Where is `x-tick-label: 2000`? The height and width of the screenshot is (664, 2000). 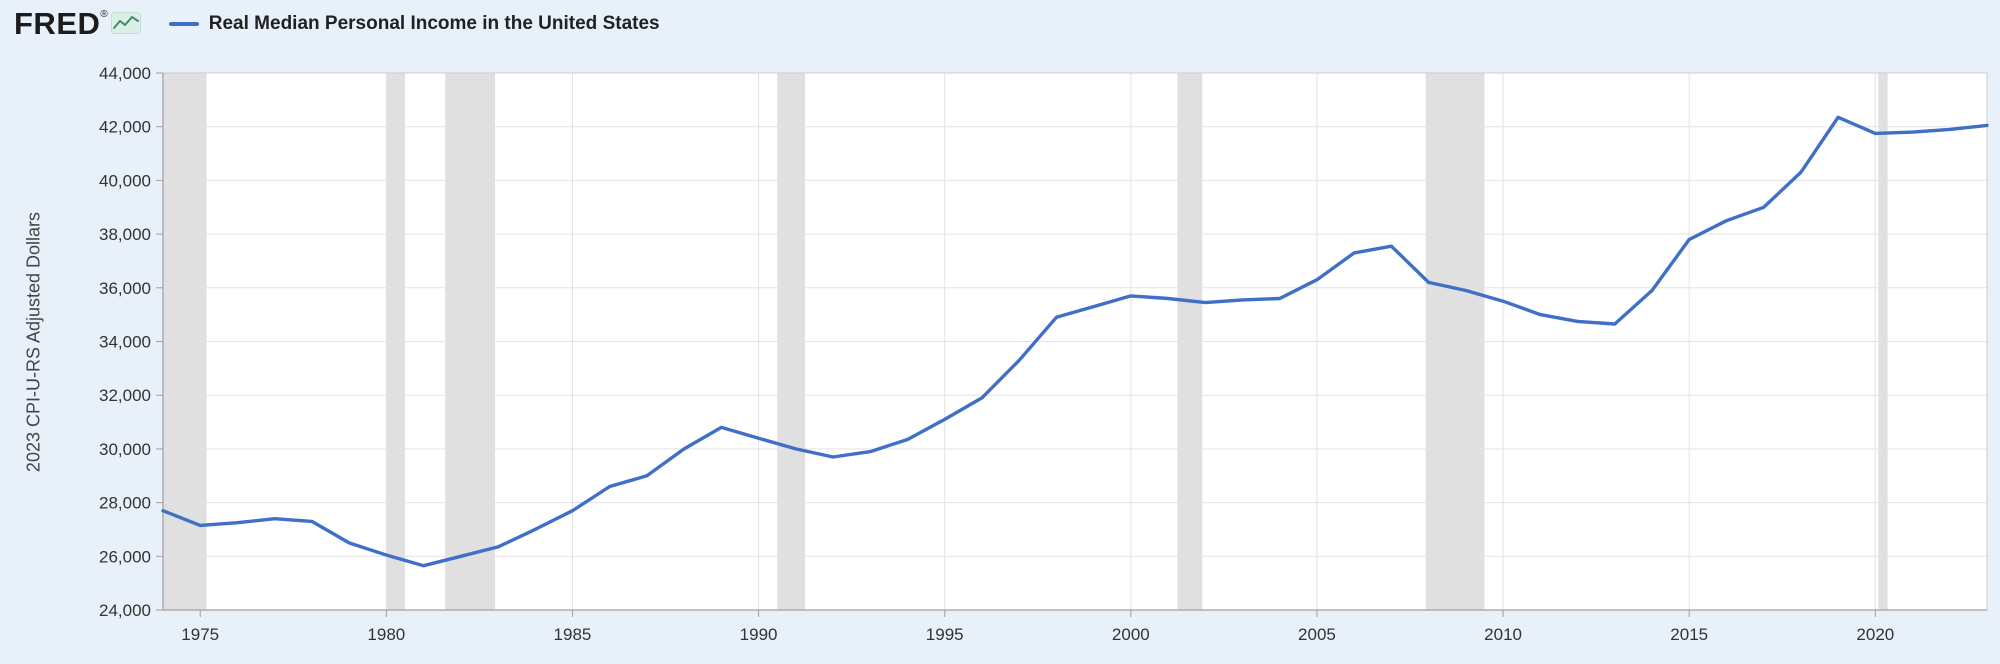
x-tick-label: 2000 is located at coordinates (1131, 634).